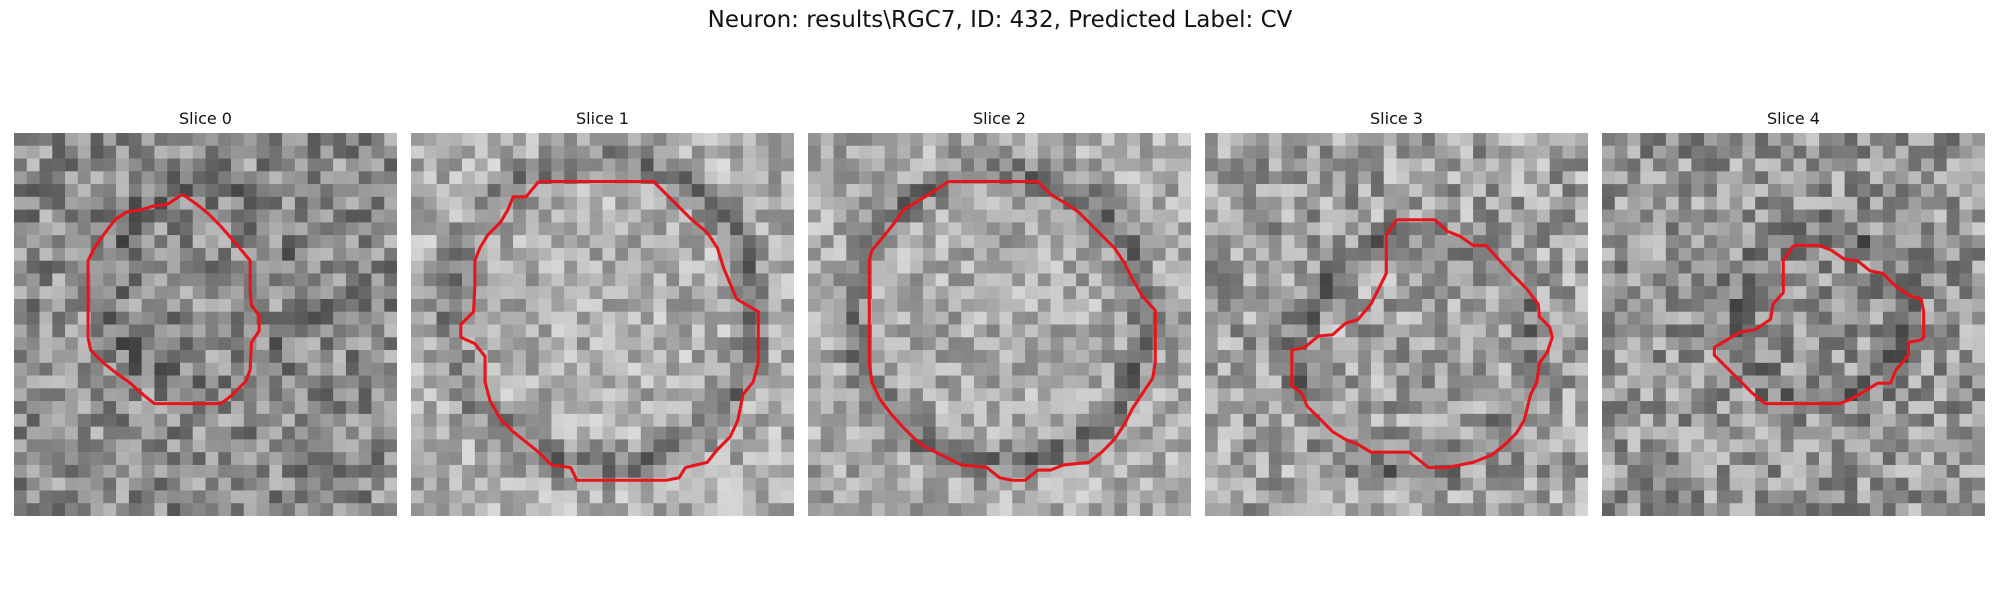  What do you see at coordinates (999, 118) in the screenshot?
I see `slice-title: Slice 2` at bounding box center [999, 118].